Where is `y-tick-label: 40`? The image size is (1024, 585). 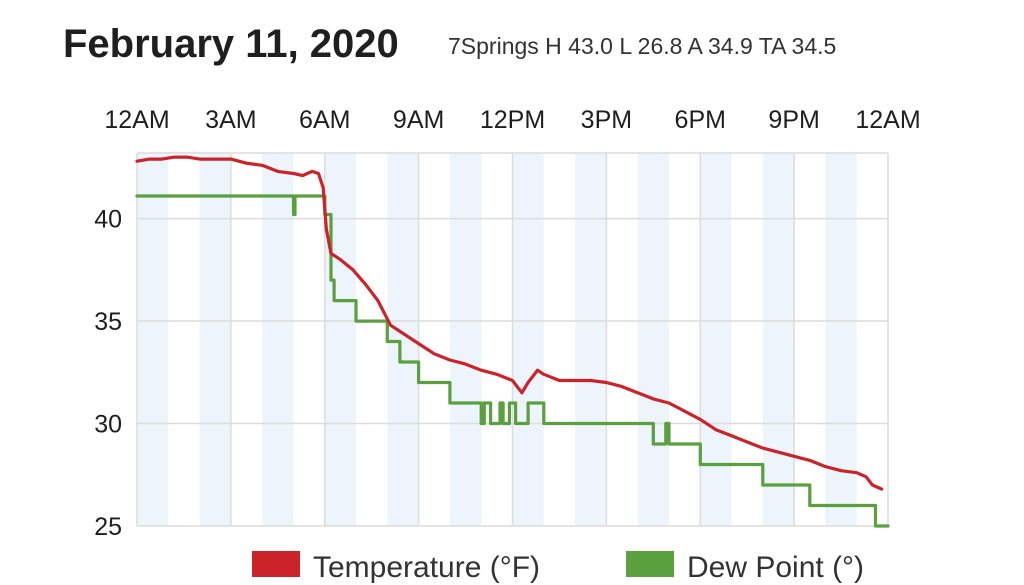
y-tick-label: 40 is located at coordinates (108, 220).